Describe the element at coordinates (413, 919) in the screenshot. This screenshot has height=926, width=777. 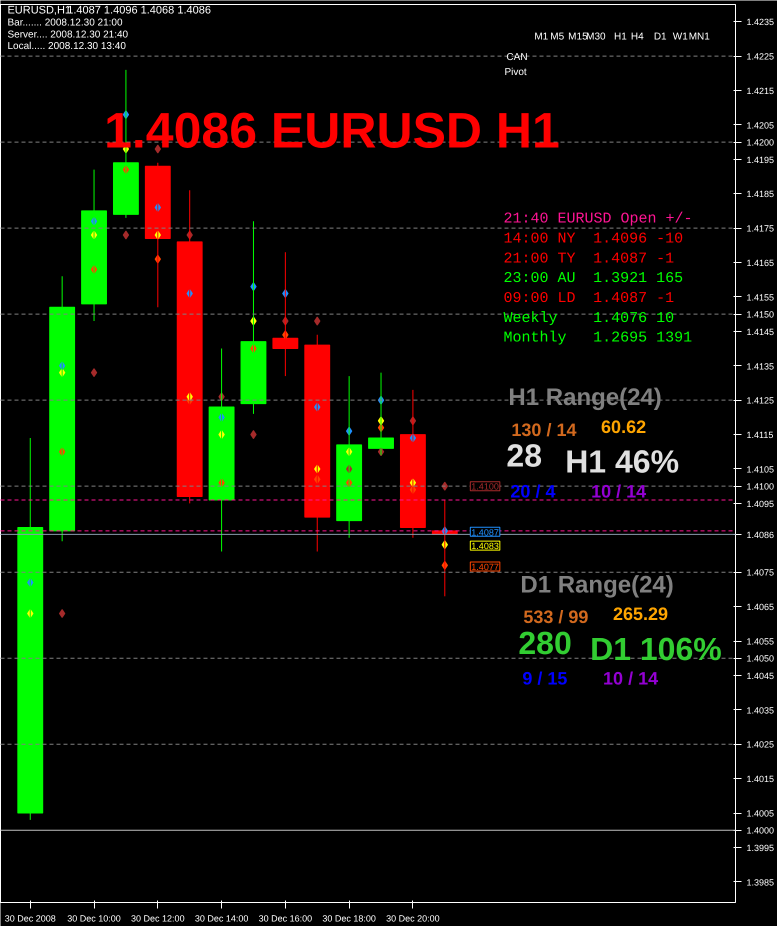
I see `x-tick-label: 30 Dec 20:00` at that location.